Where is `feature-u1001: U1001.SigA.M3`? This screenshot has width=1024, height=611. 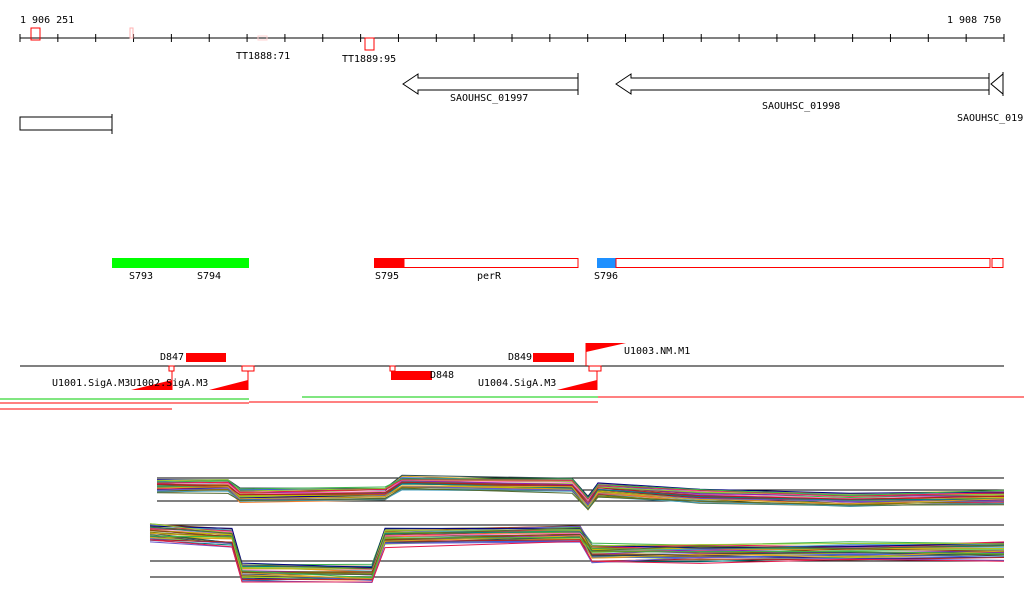 feature-u1001: U1001.SigA.M3 is located at coordinates (113, 377).